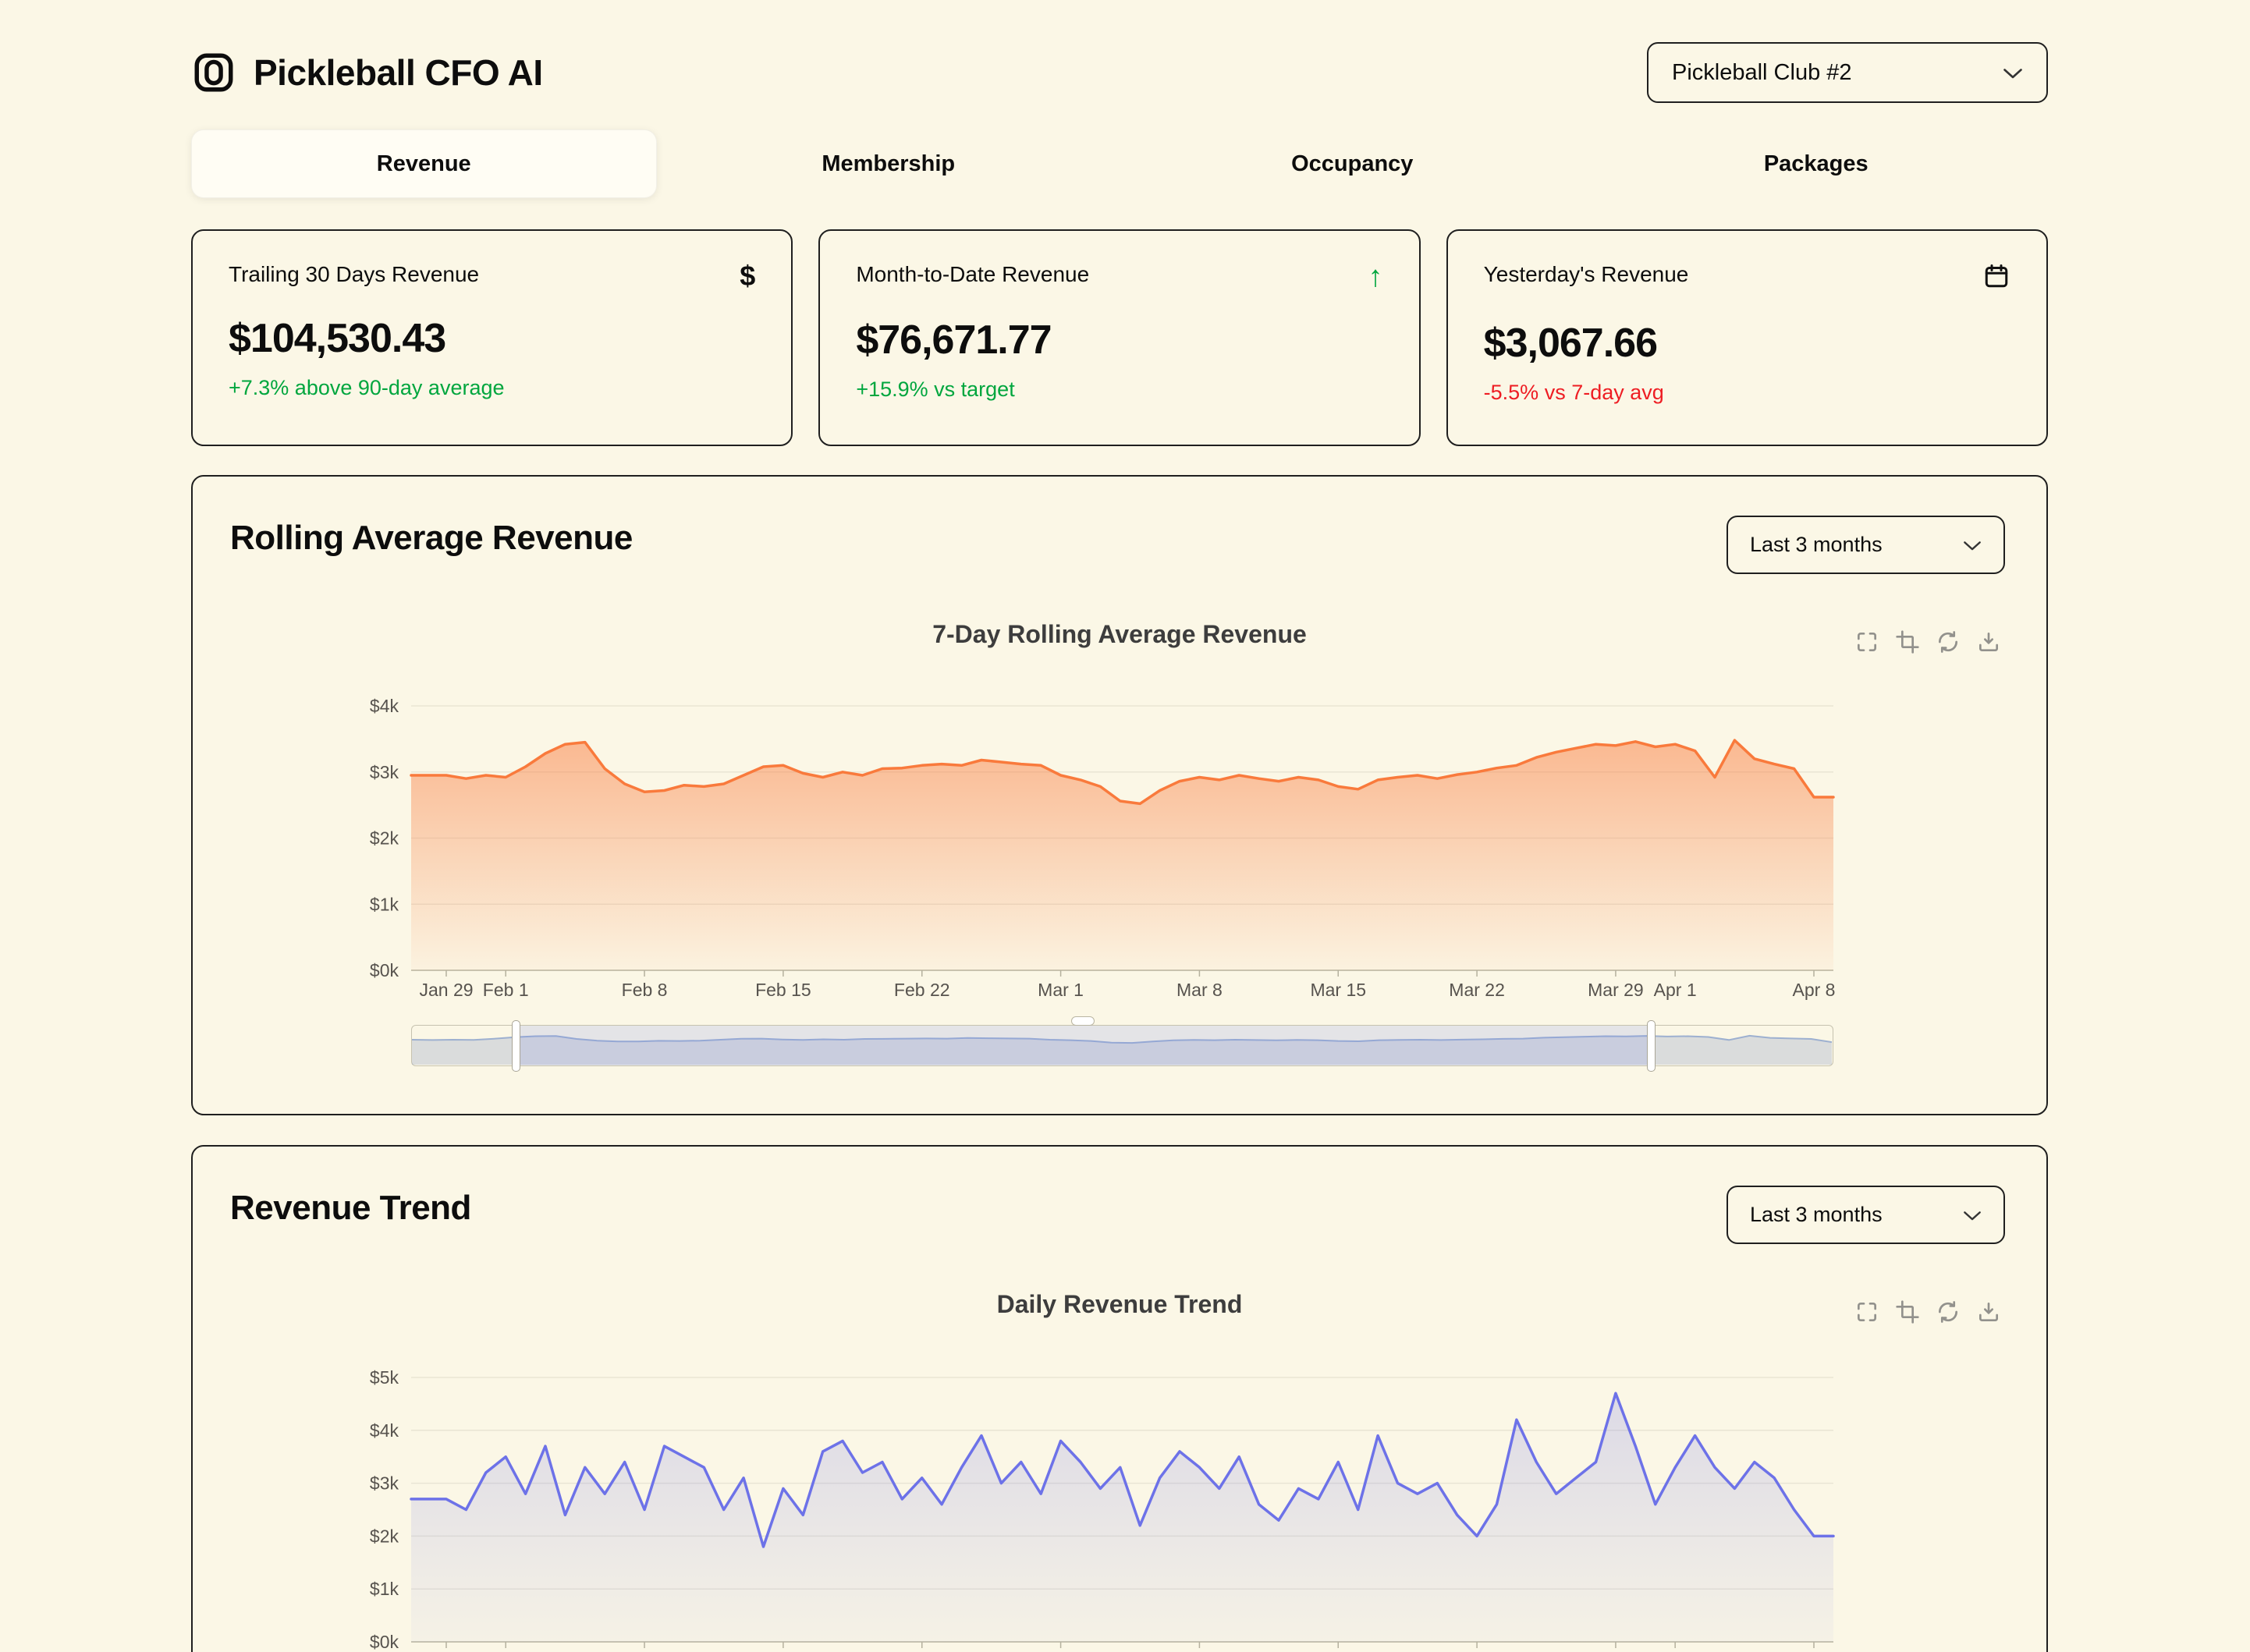 The width and height of the screenshot is (2250, 1652). Describe the element at coordinates (350, 1208) in the screenshot. I see `section-title-revenue-trend: Revenue Trend` at that location.